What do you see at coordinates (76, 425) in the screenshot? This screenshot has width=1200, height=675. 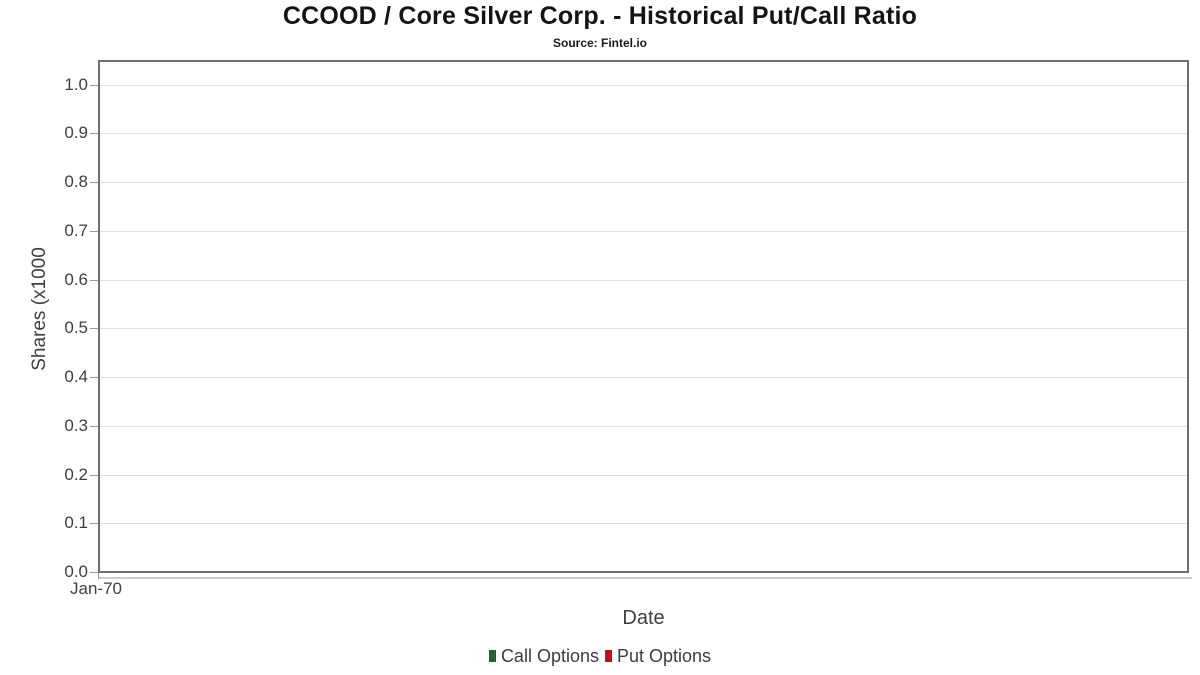 I see `y-tick-label: 0.3` at bounding box center [76, 425].